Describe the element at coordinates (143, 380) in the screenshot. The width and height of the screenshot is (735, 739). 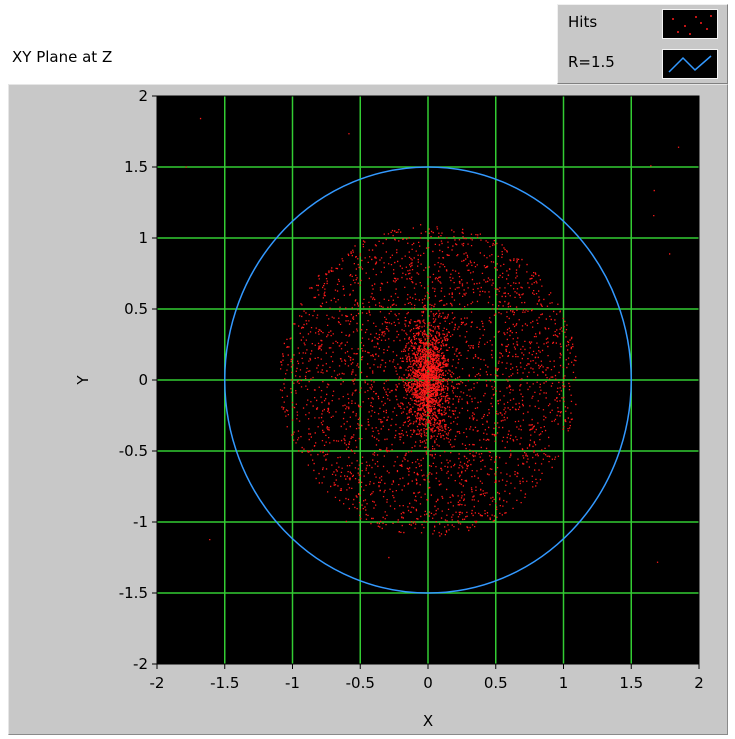
I see `y-tick-label: 0` at that location.